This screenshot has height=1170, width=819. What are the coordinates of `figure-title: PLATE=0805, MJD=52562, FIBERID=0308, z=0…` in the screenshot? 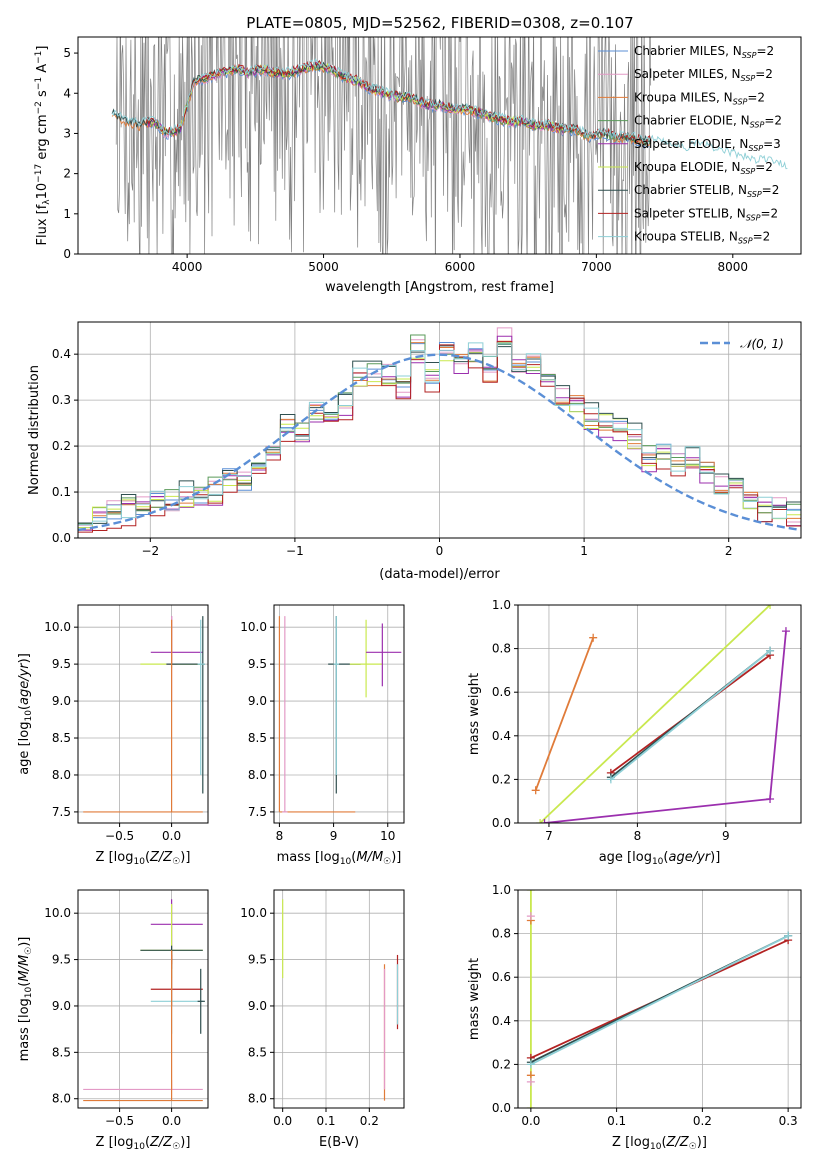 It's located at (439, 23).